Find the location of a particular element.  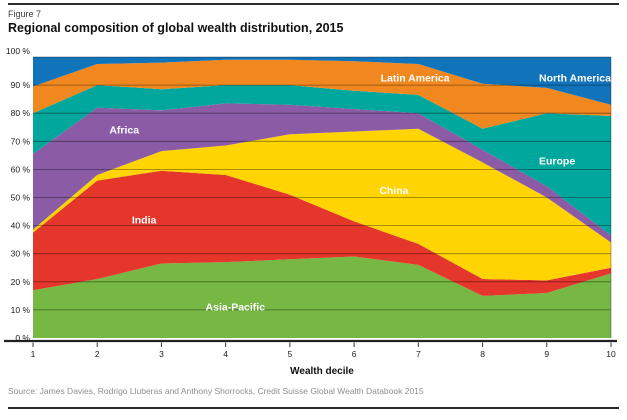

x-tick-label-3: 3 is located at coordinates (161, 354).